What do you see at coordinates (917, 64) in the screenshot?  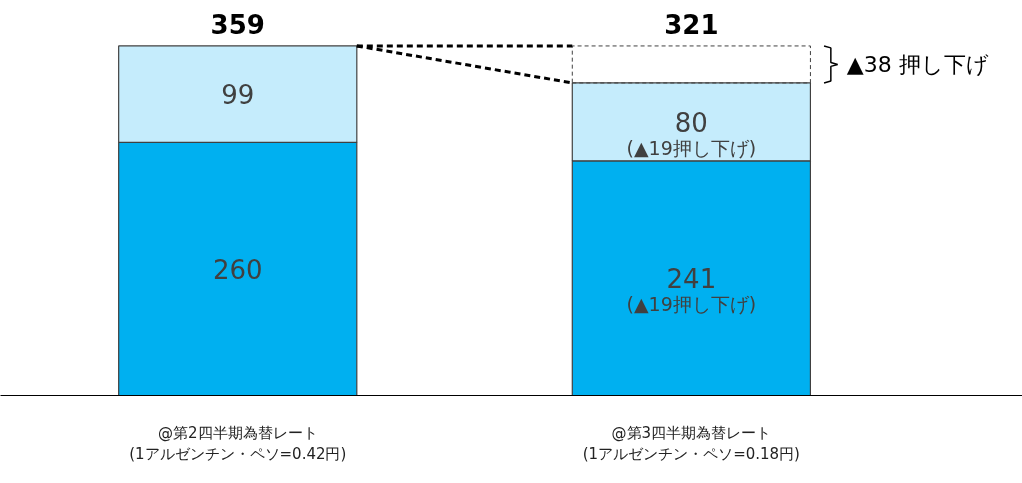 I see `annotation: ▲38 押し下げ` at bounding box center [917, 64].